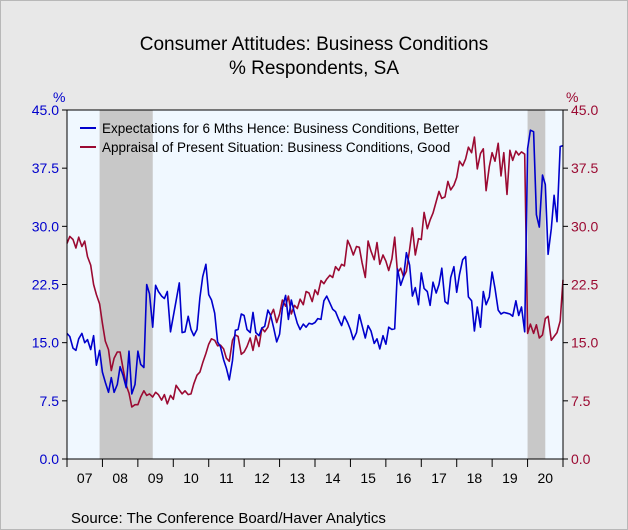  I want to click on x-tick-label: 19, so click(510, 478).